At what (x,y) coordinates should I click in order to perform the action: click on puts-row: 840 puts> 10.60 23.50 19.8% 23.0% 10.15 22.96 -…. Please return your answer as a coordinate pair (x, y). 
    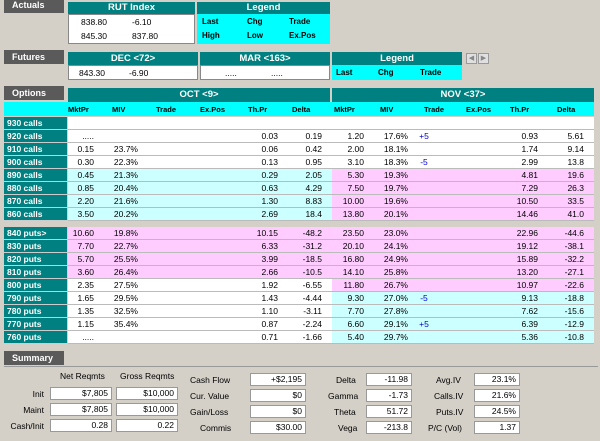
    Looking at the image, I should click on (301, 233).